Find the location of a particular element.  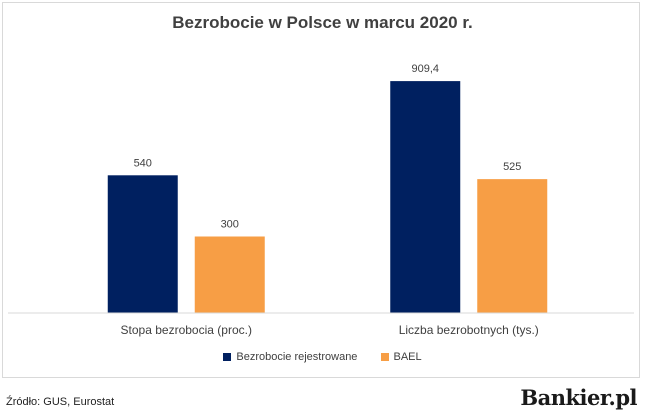

source-note: Źródło: GUS, Eurostat is located at coordinates (60, 402).